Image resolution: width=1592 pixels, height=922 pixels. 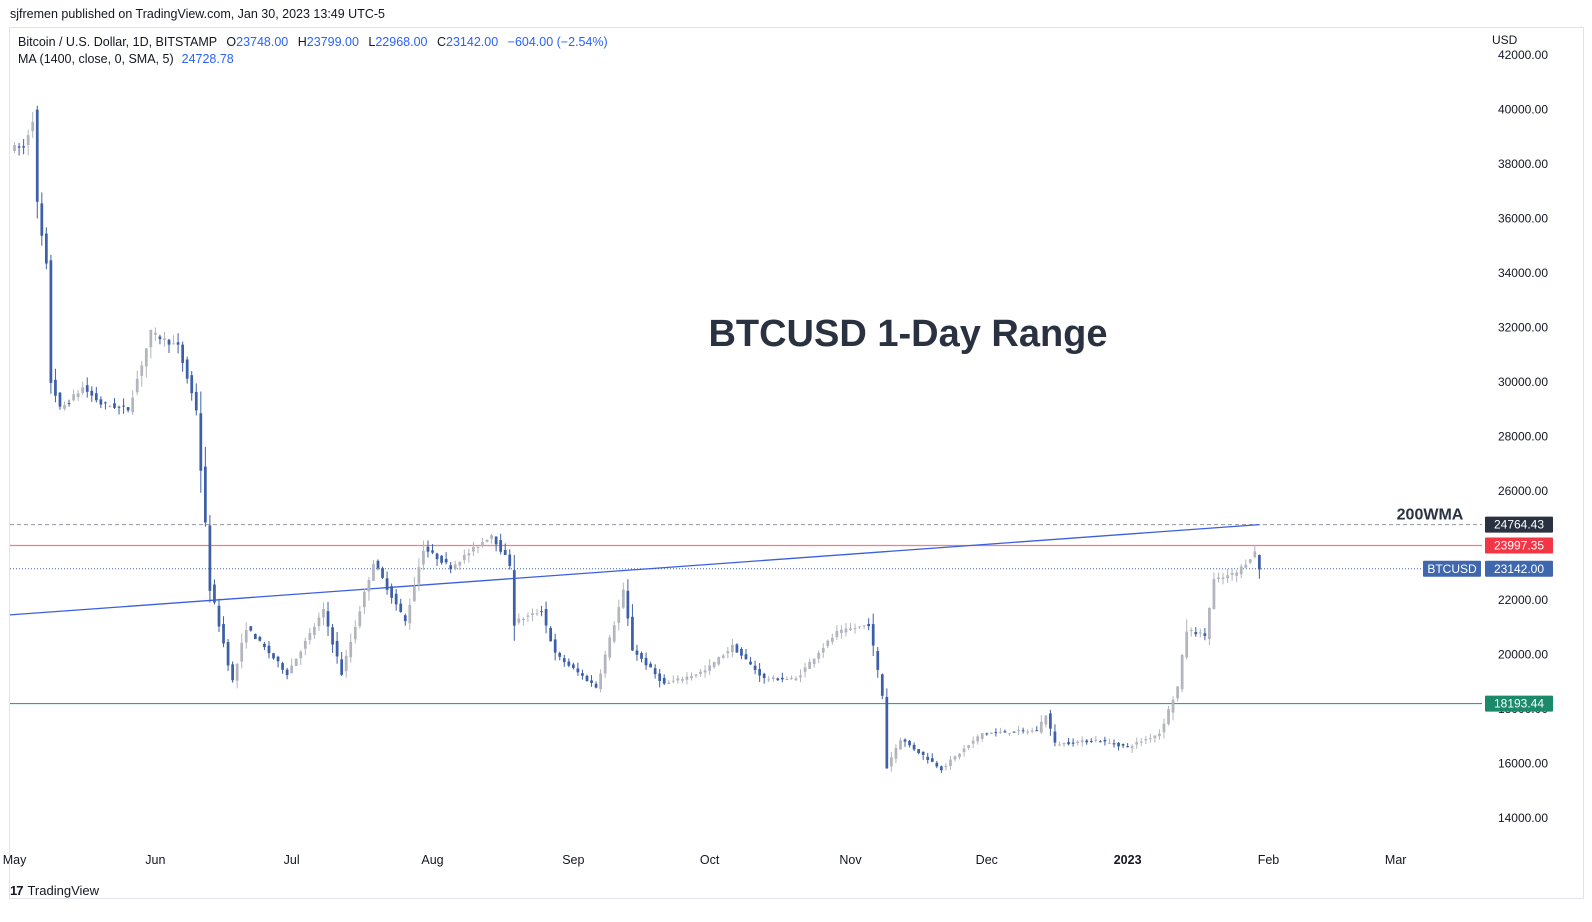 What do you see at coordinates (54, 890) in the screenshot?
I see `footer-branding: 17 TradingView` at bounding box center [54, 890].